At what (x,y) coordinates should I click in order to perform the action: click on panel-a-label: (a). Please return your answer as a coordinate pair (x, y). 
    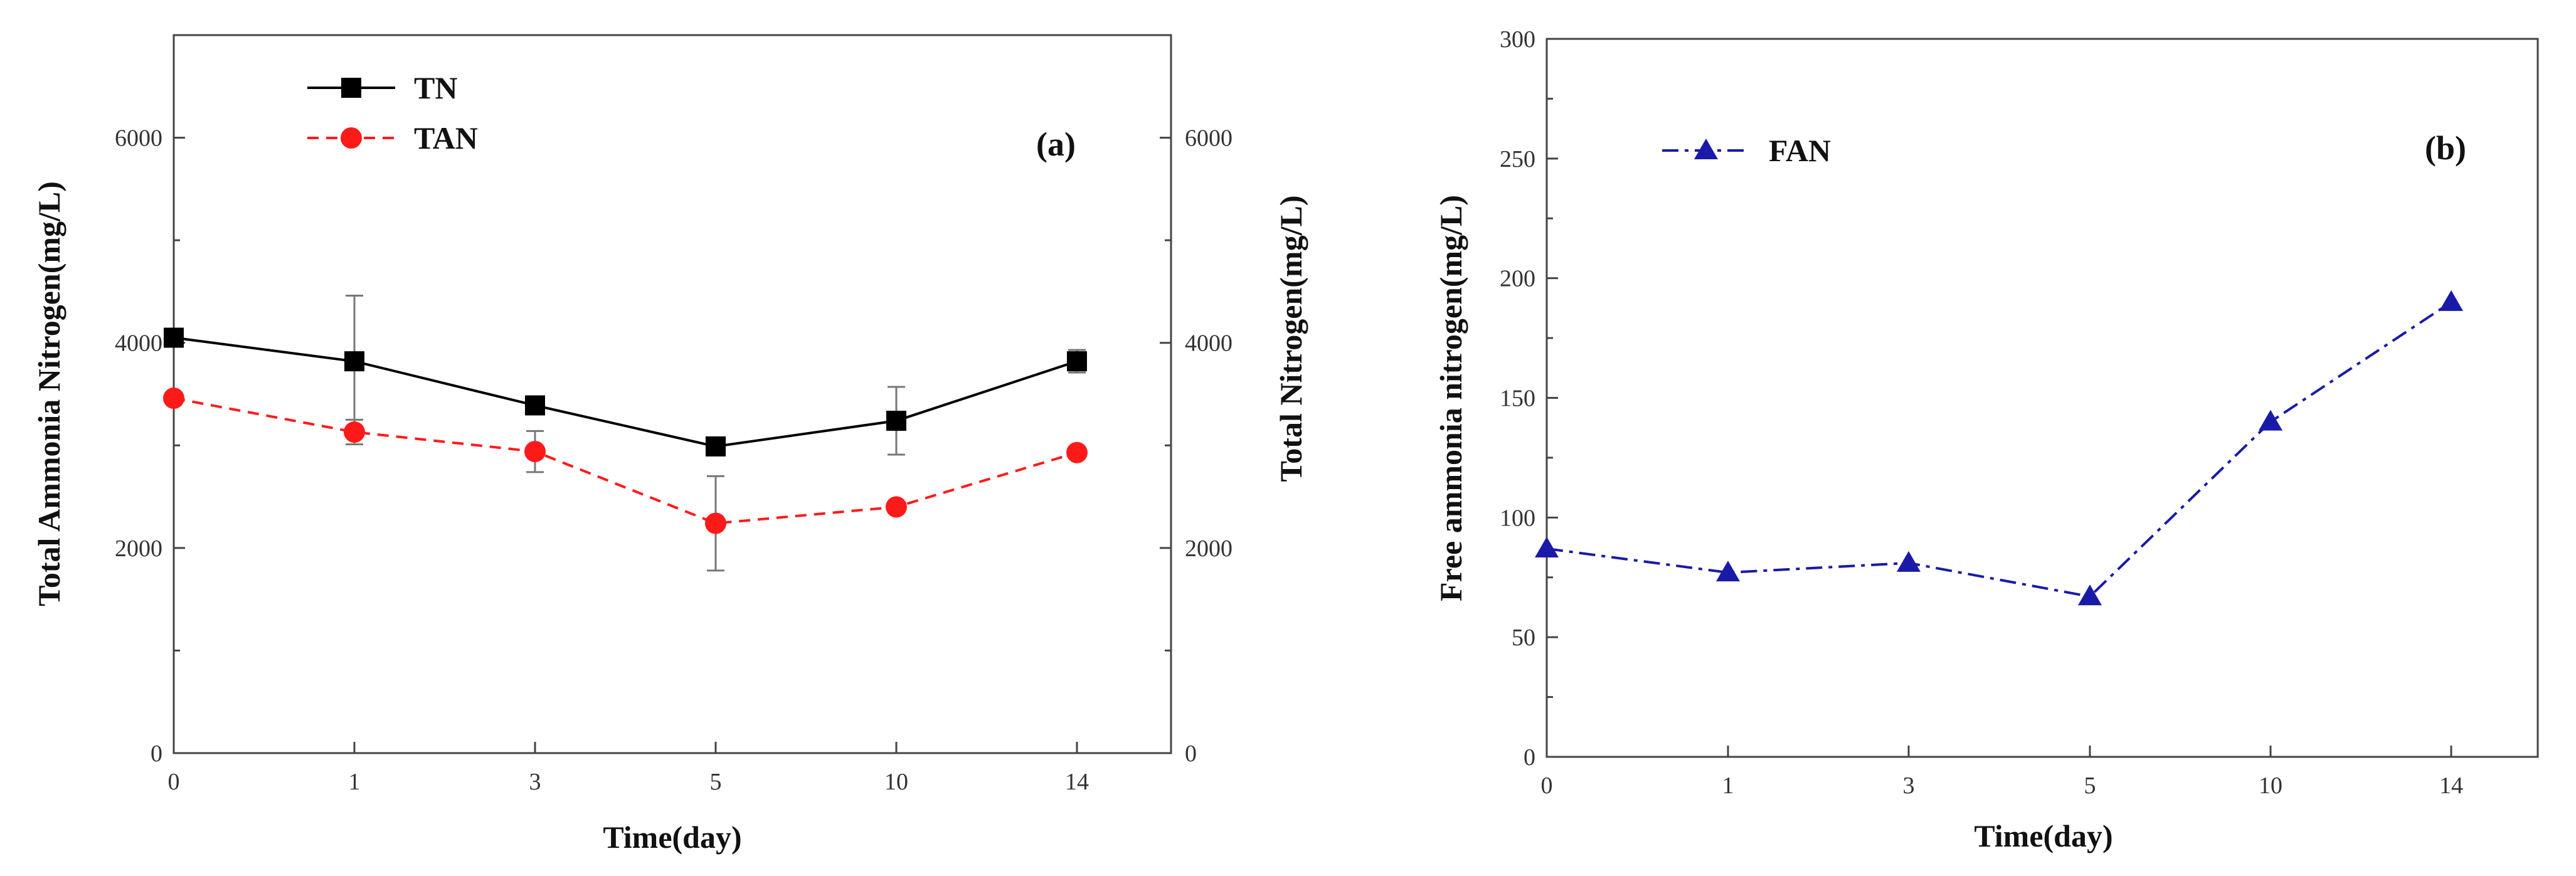
    Looking at the image, I should click on (1056, 144).